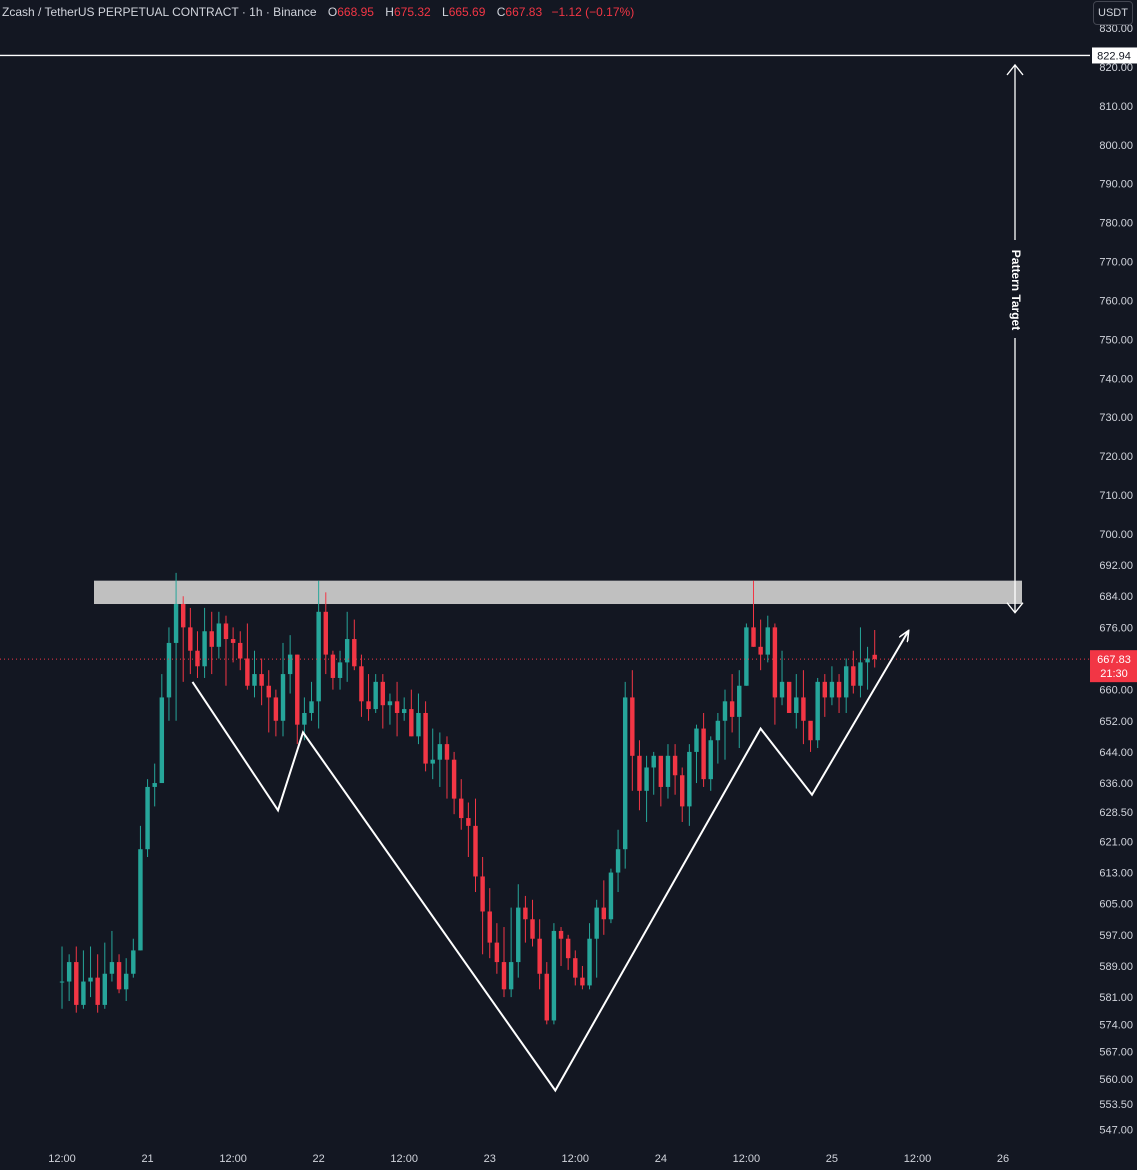  What do you see at coordinates (593, 12) in the screenshot?
I see `change-value: −1.12 (−0.17%)` at bounding box center [593, 12].